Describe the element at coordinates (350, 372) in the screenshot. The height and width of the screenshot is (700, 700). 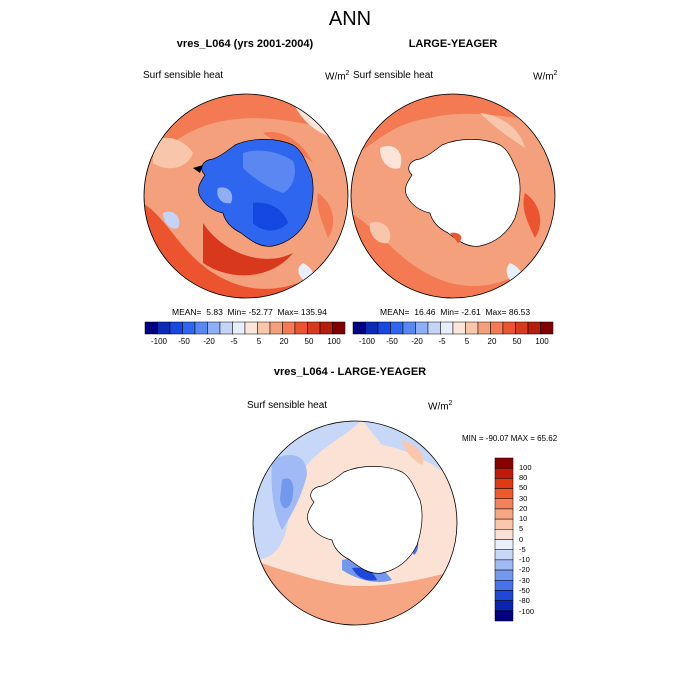
I see `difference-title: vres_L064 - LARGE-YEAGER` at that location.